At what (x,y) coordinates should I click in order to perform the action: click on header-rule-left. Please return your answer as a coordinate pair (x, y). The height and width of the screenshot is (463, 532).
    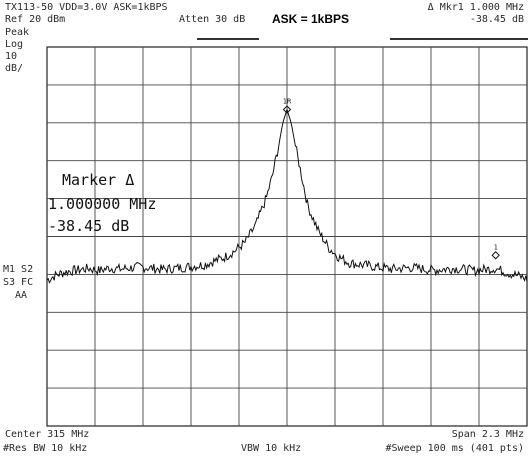
    Looking at the image, I should click on (228, 39).